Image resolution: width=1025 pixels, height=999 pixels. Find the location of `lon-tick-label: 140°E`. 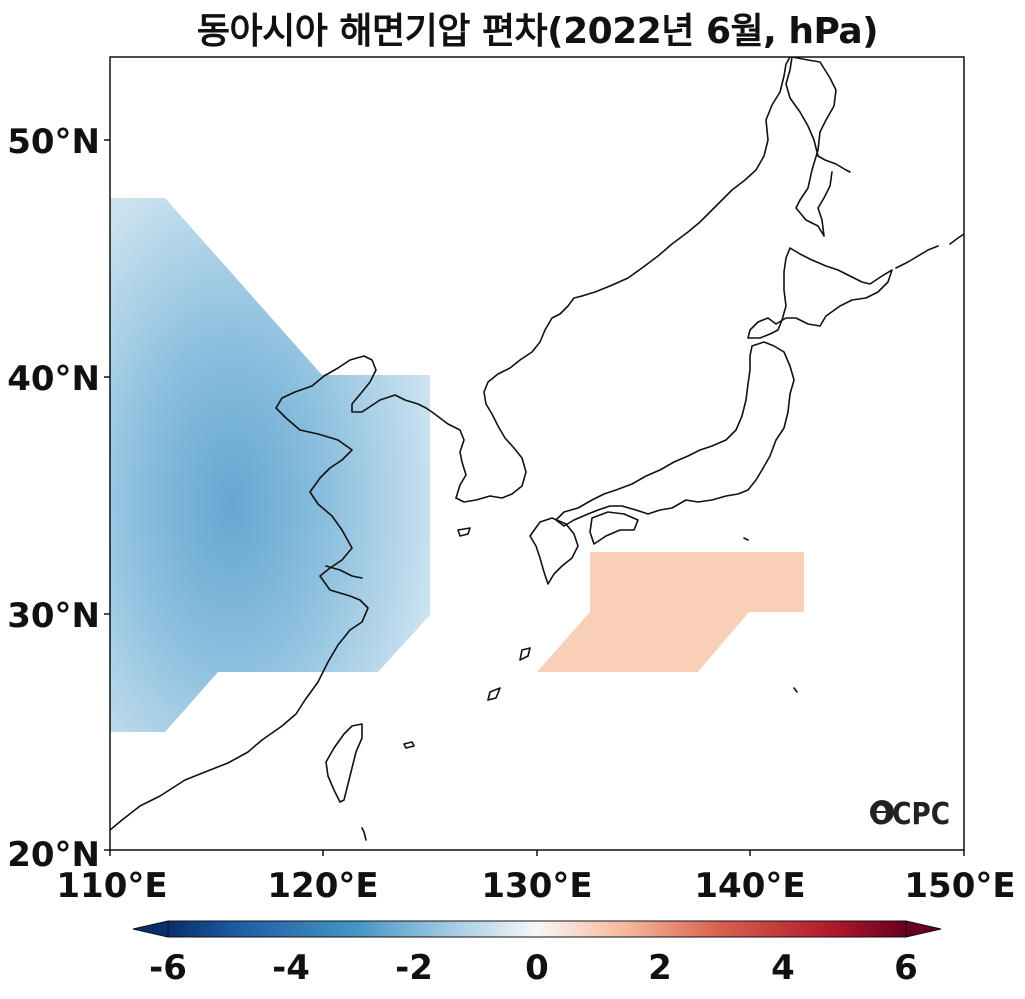

lon-tick-label: 140°E is located at coordinates (749, 886).